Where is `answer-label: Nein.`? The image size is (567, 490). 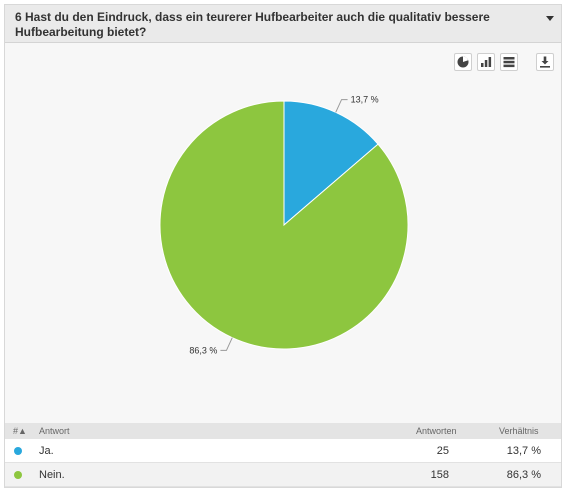
answer-label: Nein. is located at coordinates (52, 475).